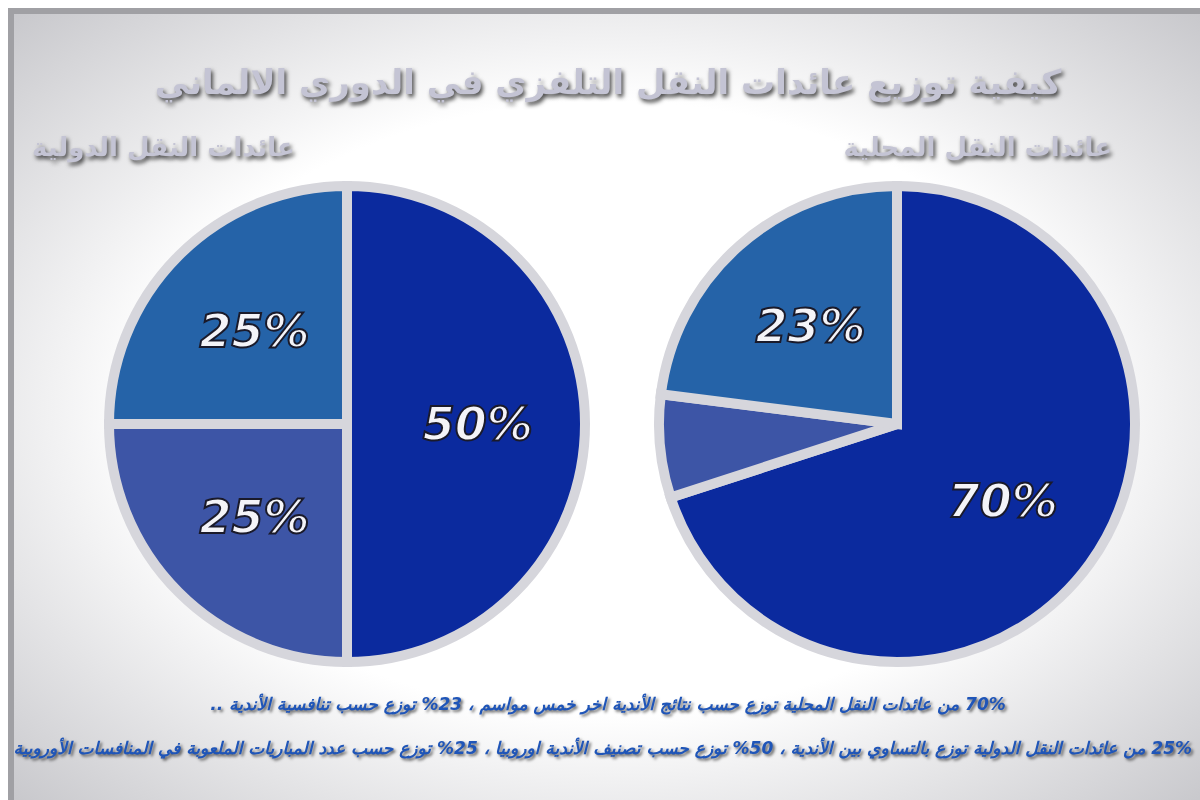 Image resolution: width=1200 pixels, height=800 pixels. What do you see at coordinates (810, 325) in the screenshot?
I see `data-label: 23%` at bounding box center [810, 325].